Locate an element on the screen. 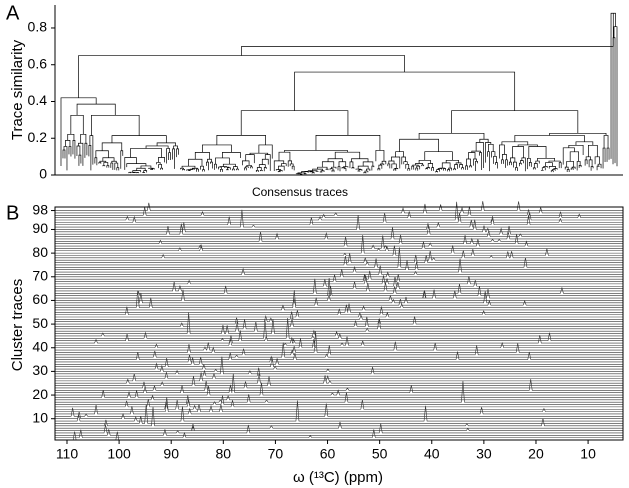 Image resolution: width=629 pixels, height=488 pixels. x-tick-label: 80 is located at coordinates (224, 454).